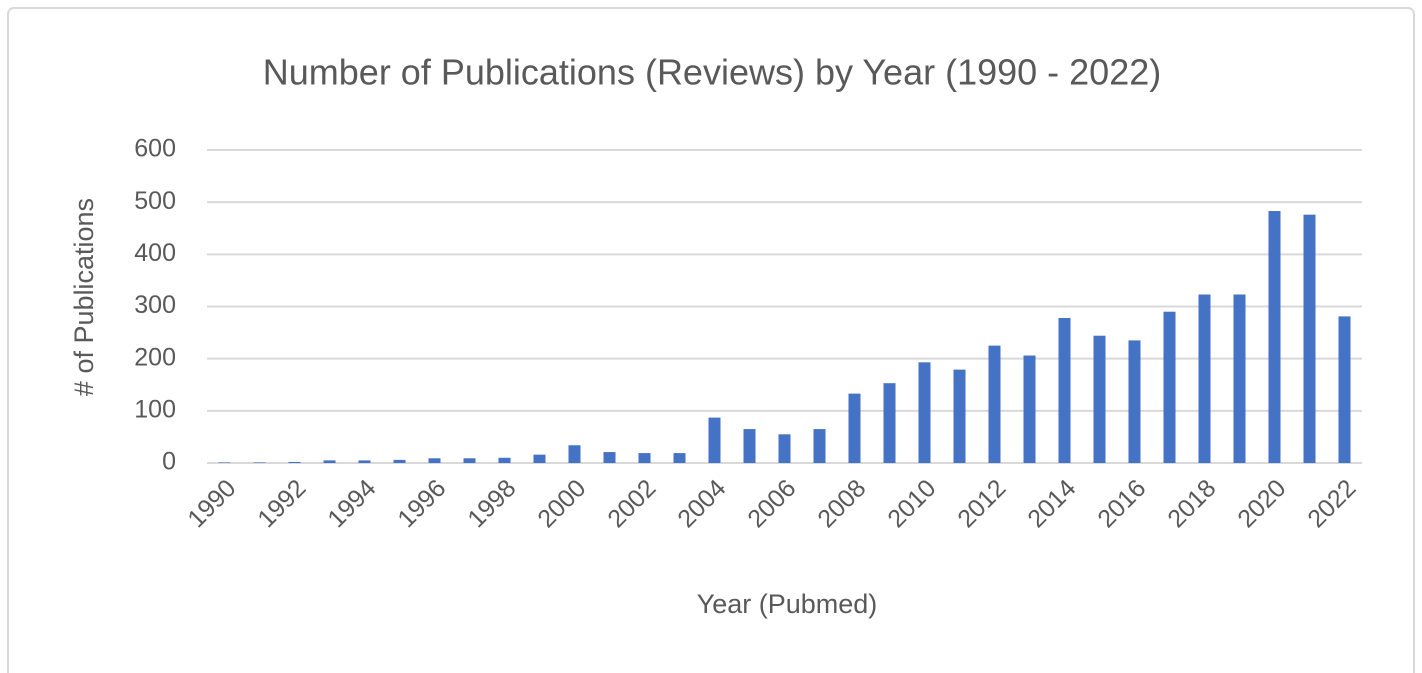 The height and width of the screenshot is (673, 1422). Describe the element at coordinates (155, 149) in the screenshot. I see `y-tick-label: 600` at that location.